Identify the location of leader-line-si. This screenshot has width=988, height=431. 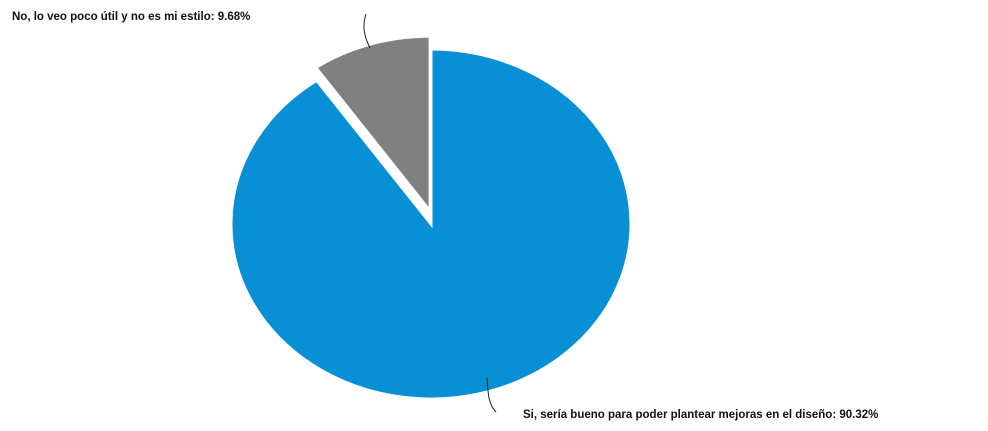
(491, 395).